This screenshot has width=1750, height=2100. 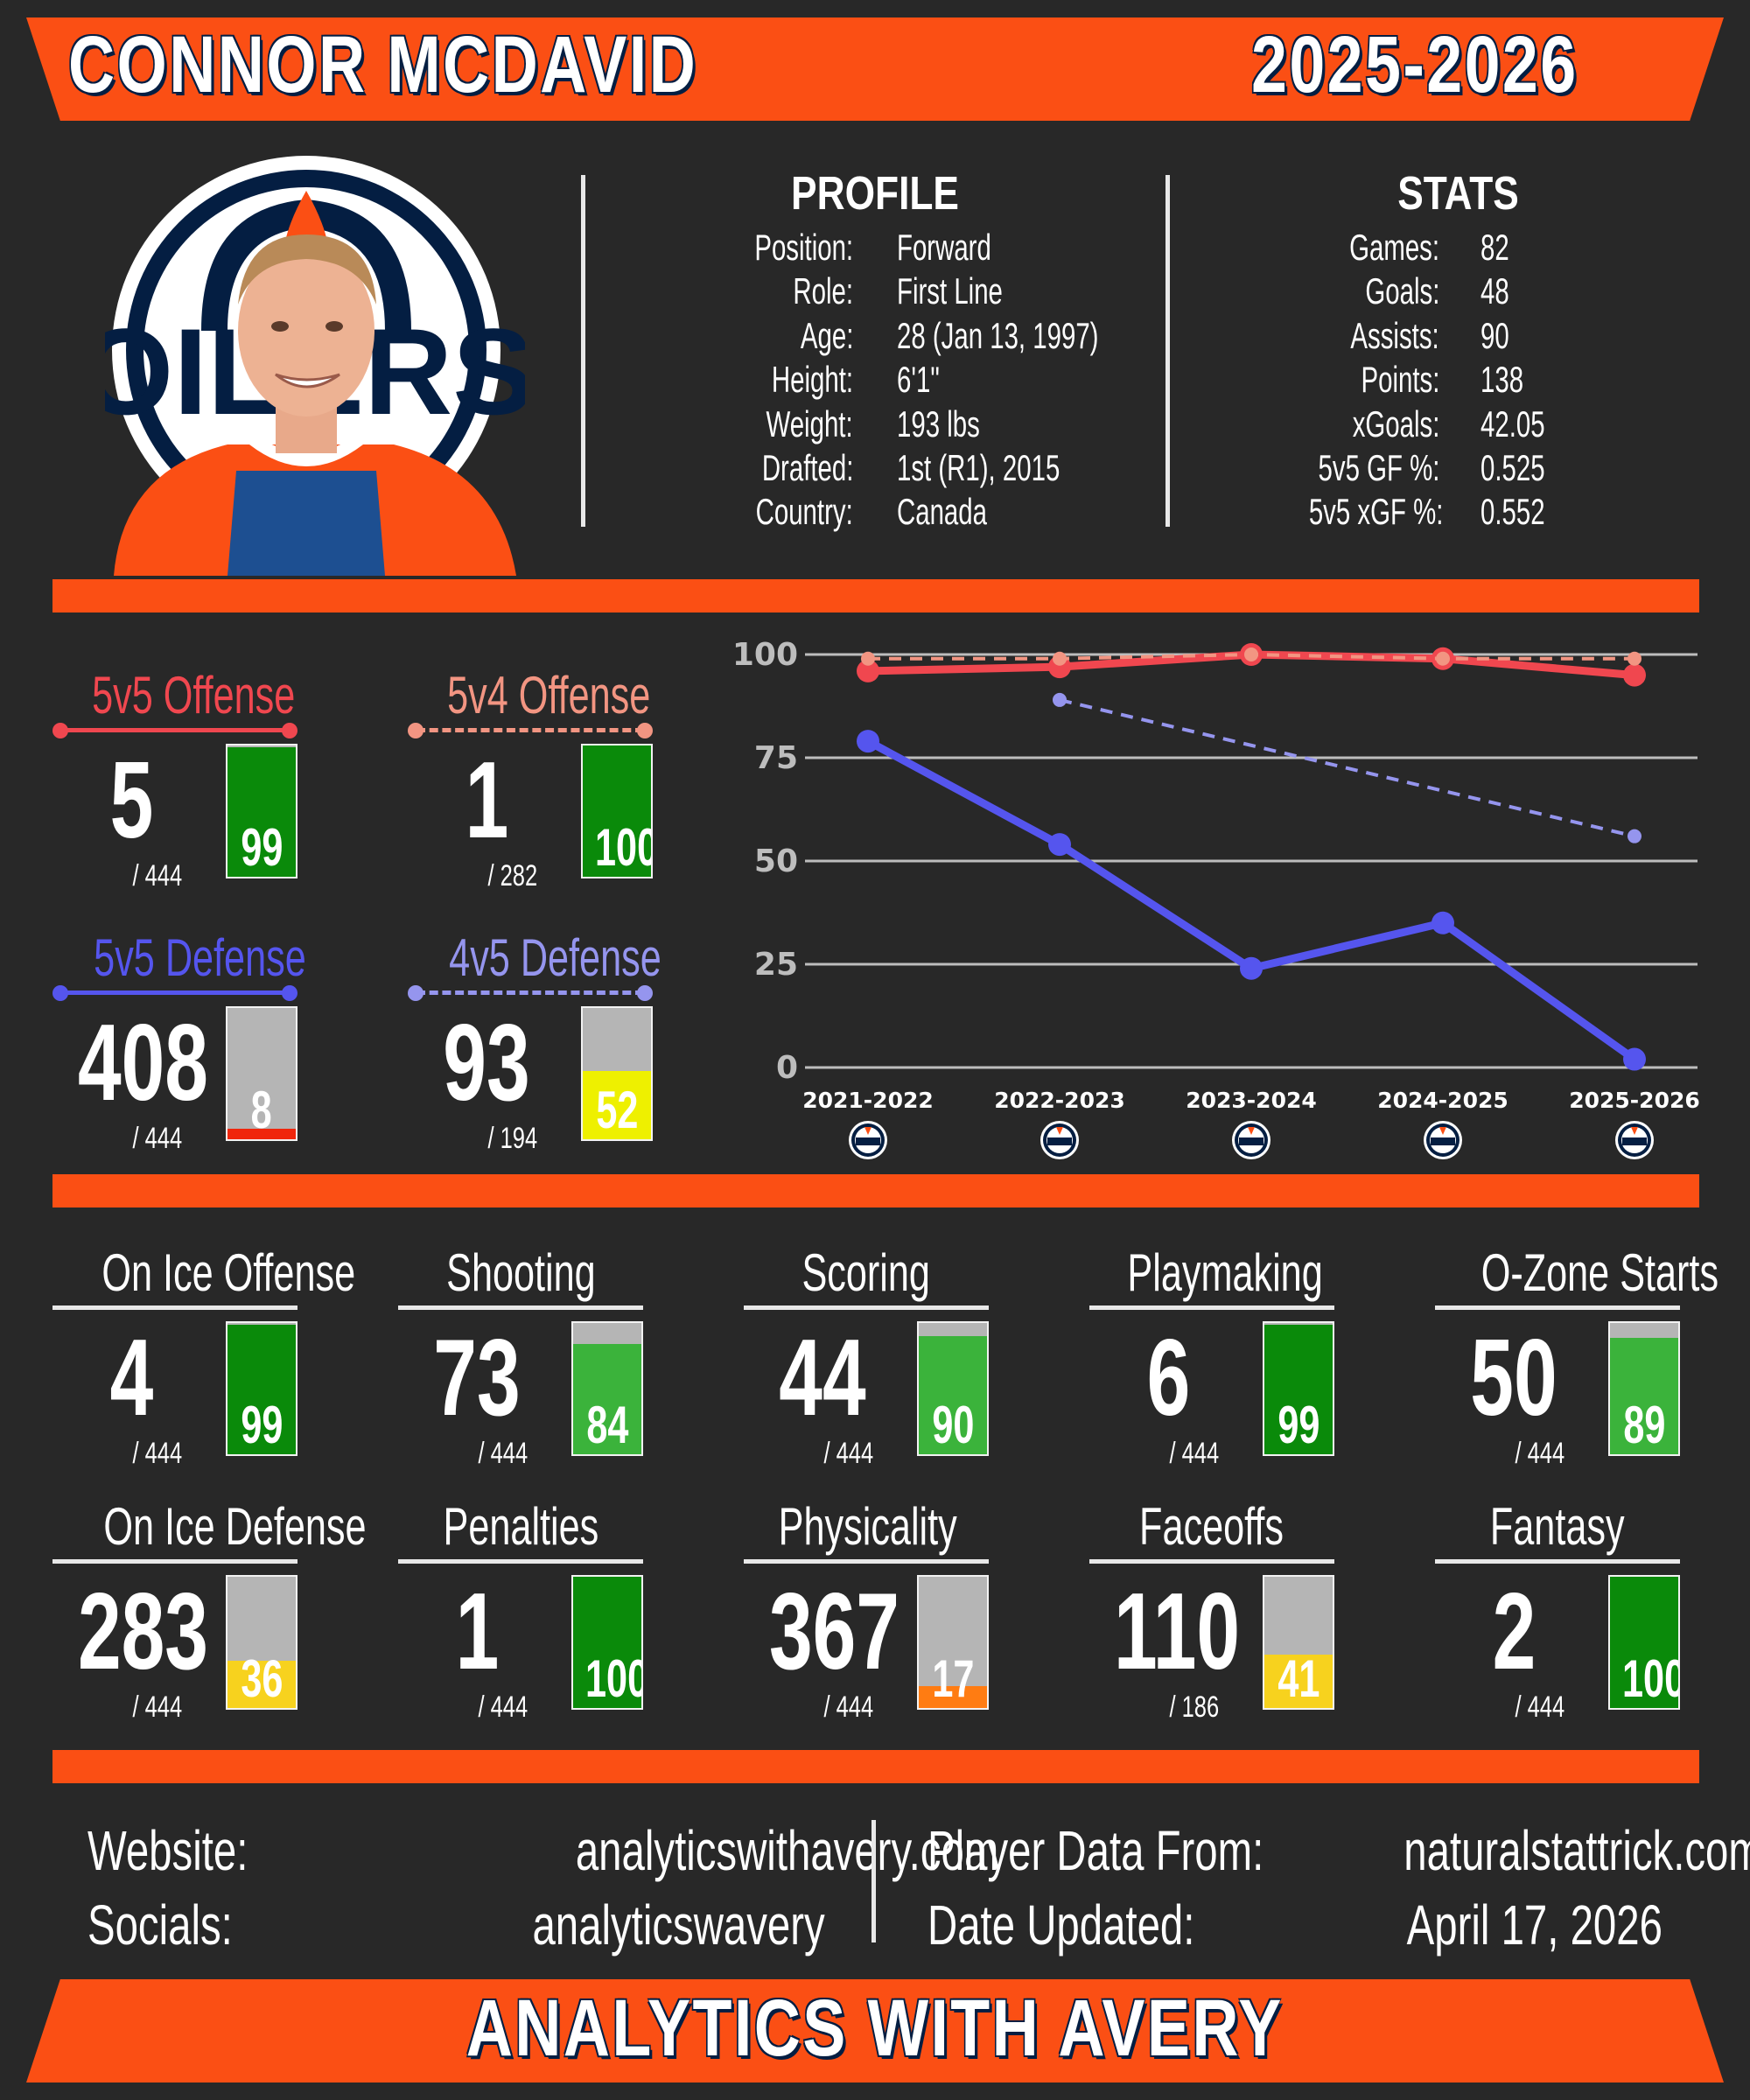 I want to click on profile-value: 6'1", so click(x=918, y=380).